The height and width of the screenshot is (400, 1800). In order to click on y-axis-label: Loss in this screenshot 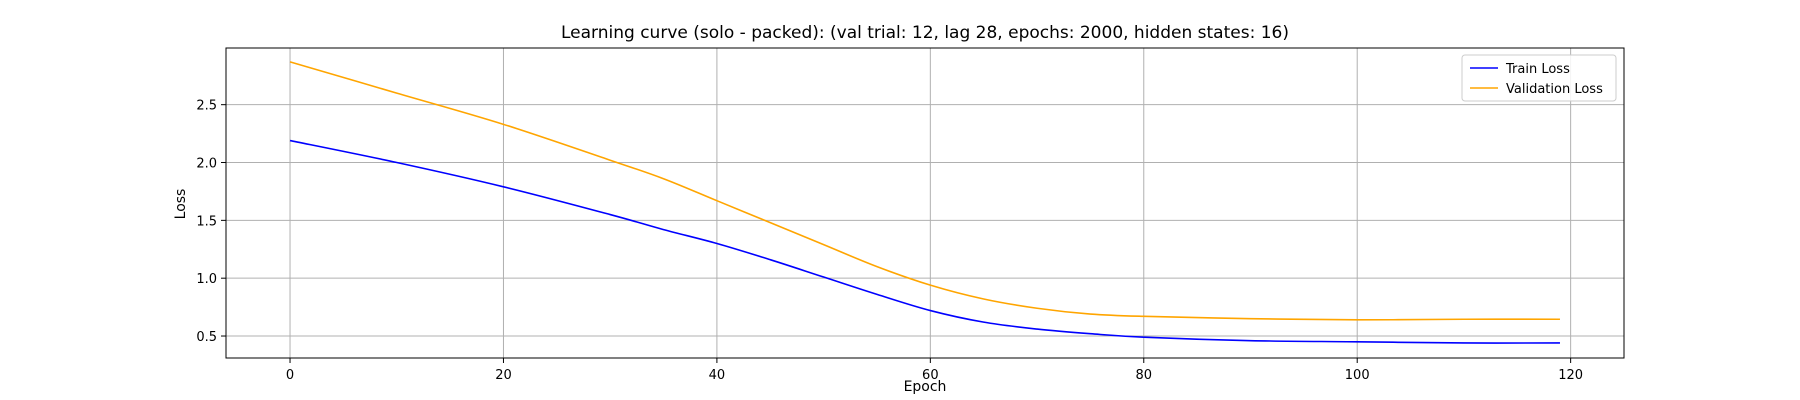, I will do `click(181, 204)`.